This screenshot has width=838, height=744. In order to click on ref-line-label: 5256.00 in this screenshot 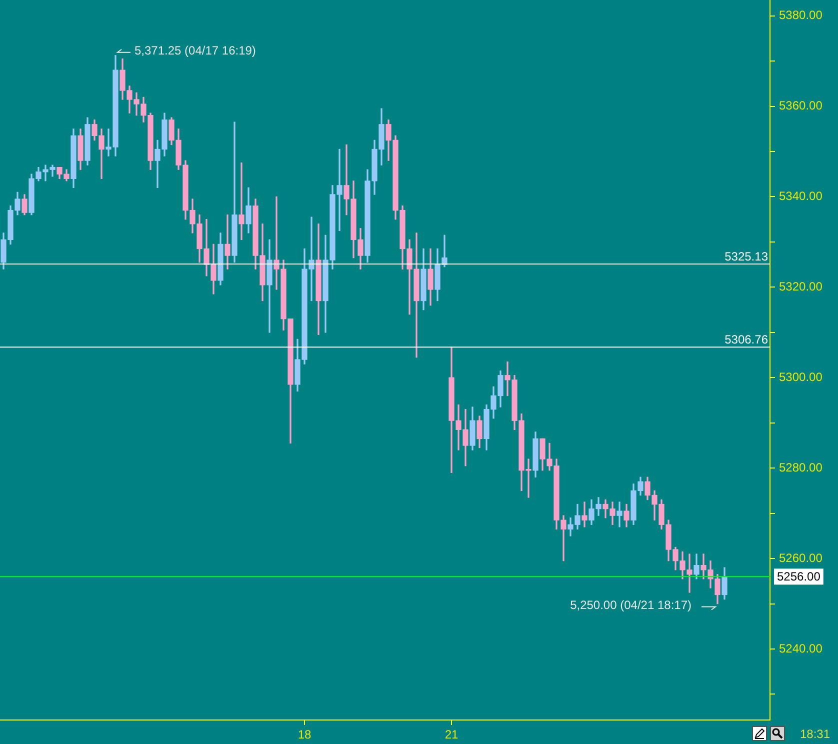, I will do `click(799, 576)`.